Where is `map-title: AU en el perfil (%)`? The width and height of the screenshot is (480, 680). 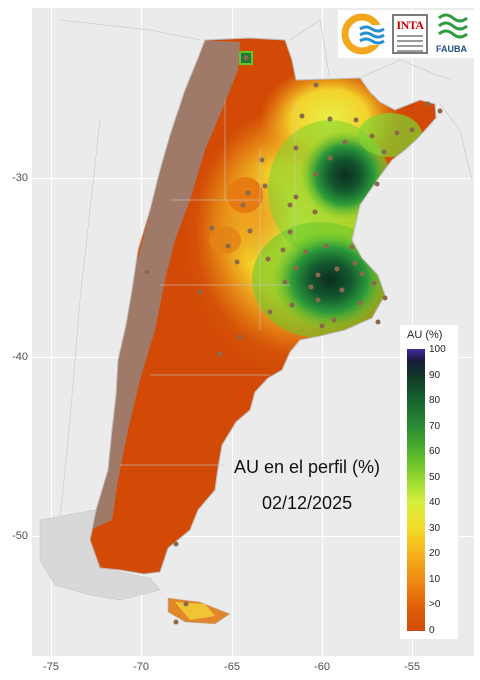
map-title: AU en el perfil (%) is located at coordinates (307, 467).